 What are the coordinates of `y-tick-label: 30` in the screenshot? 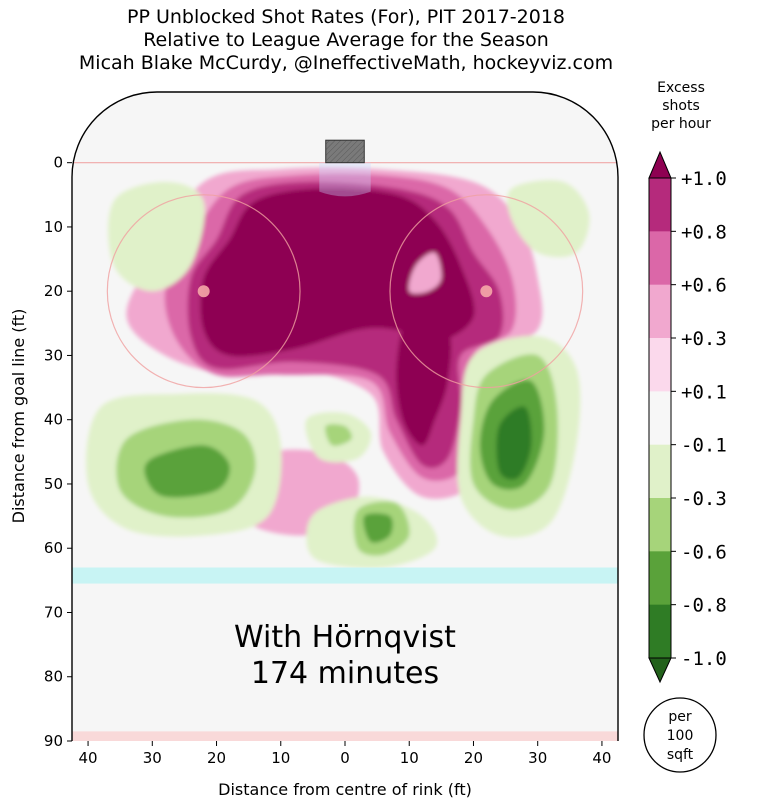 It's located at (53, 355).